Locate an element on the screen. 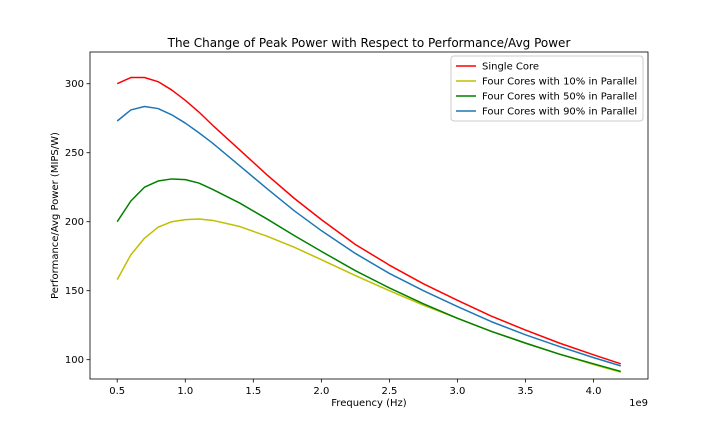  legend-label: Four Cores with 90% in Parallel is located at coordinates (559, 112).